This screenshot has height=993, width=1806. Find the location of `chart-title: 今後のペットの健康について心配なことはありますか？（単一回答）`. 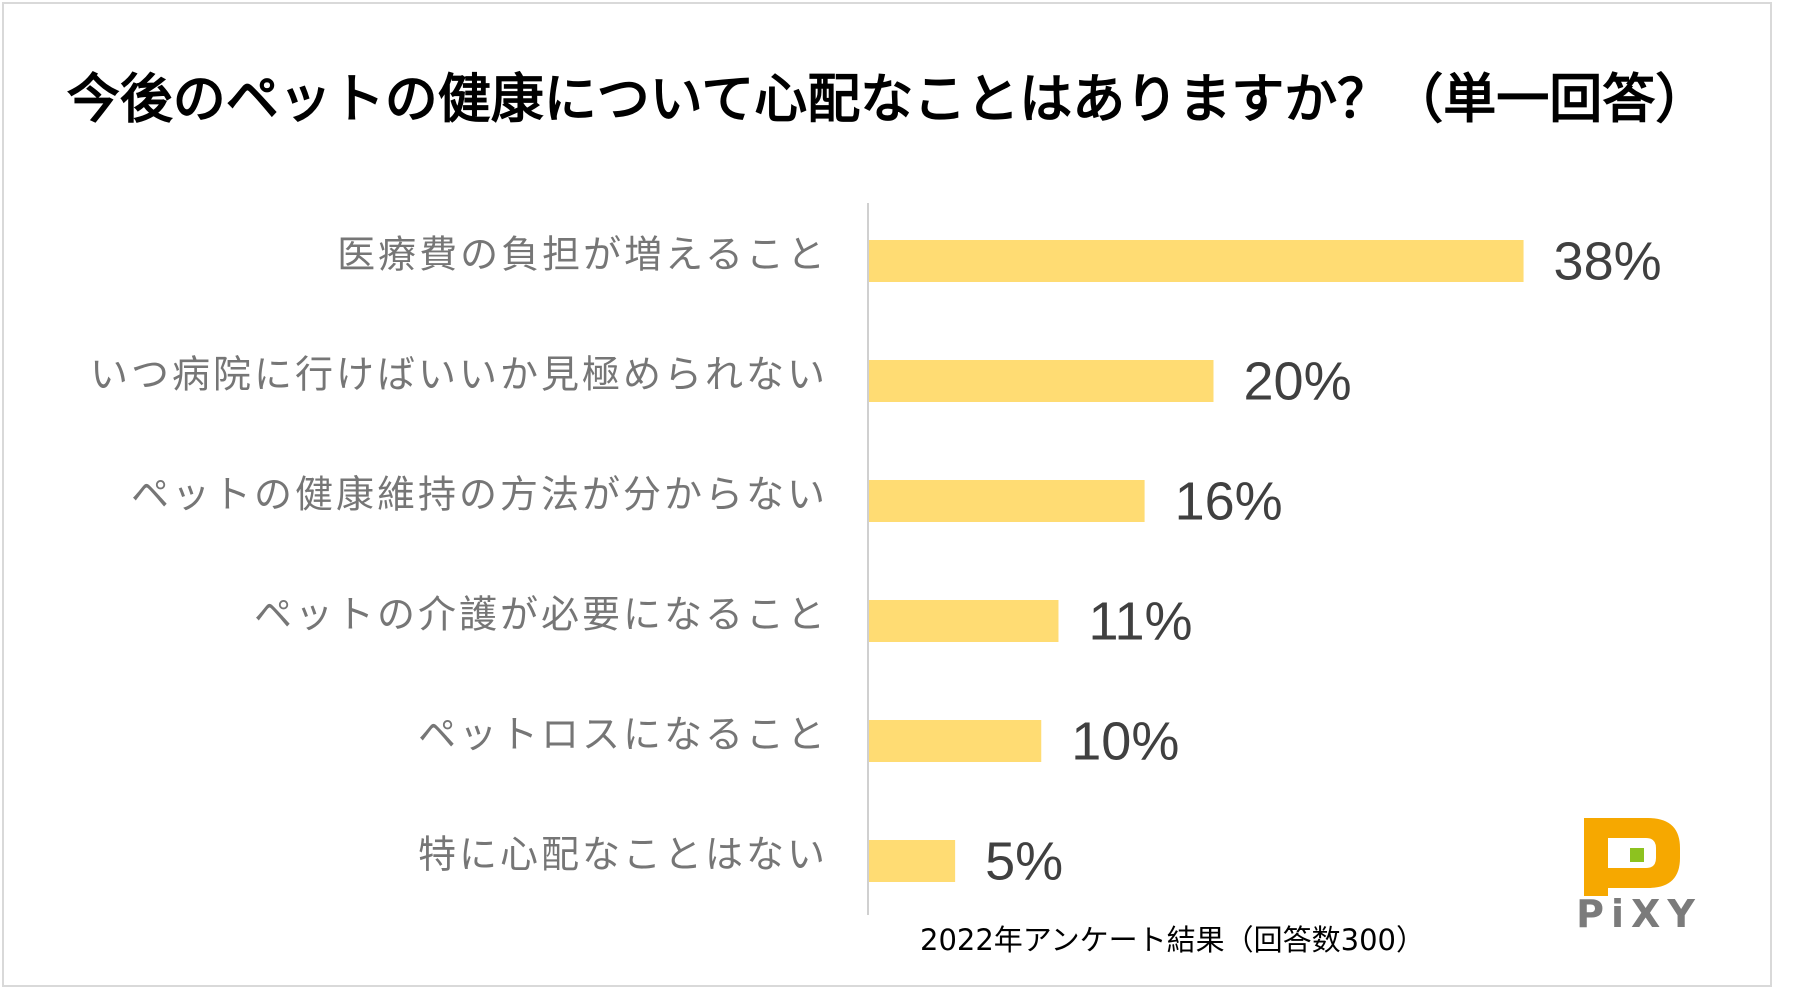

chart-title: 今後のペットの健康について心配なことはありますか？（単一回答） is located at coordinates (887, 99).